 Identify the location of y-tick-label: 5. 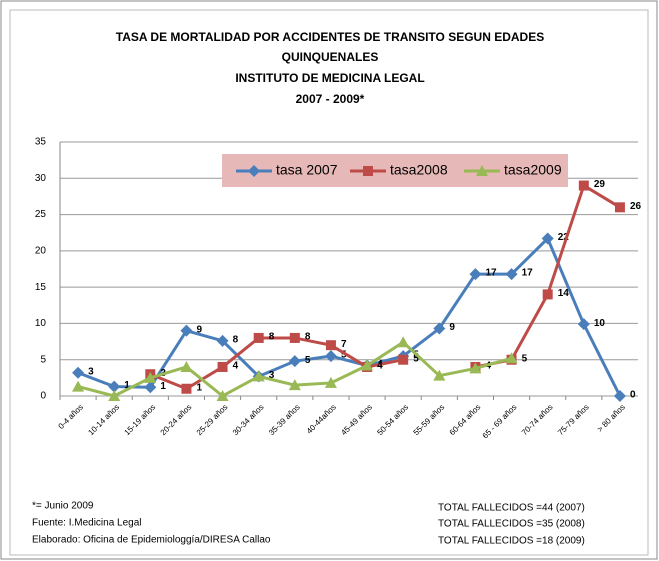
(43, 359).